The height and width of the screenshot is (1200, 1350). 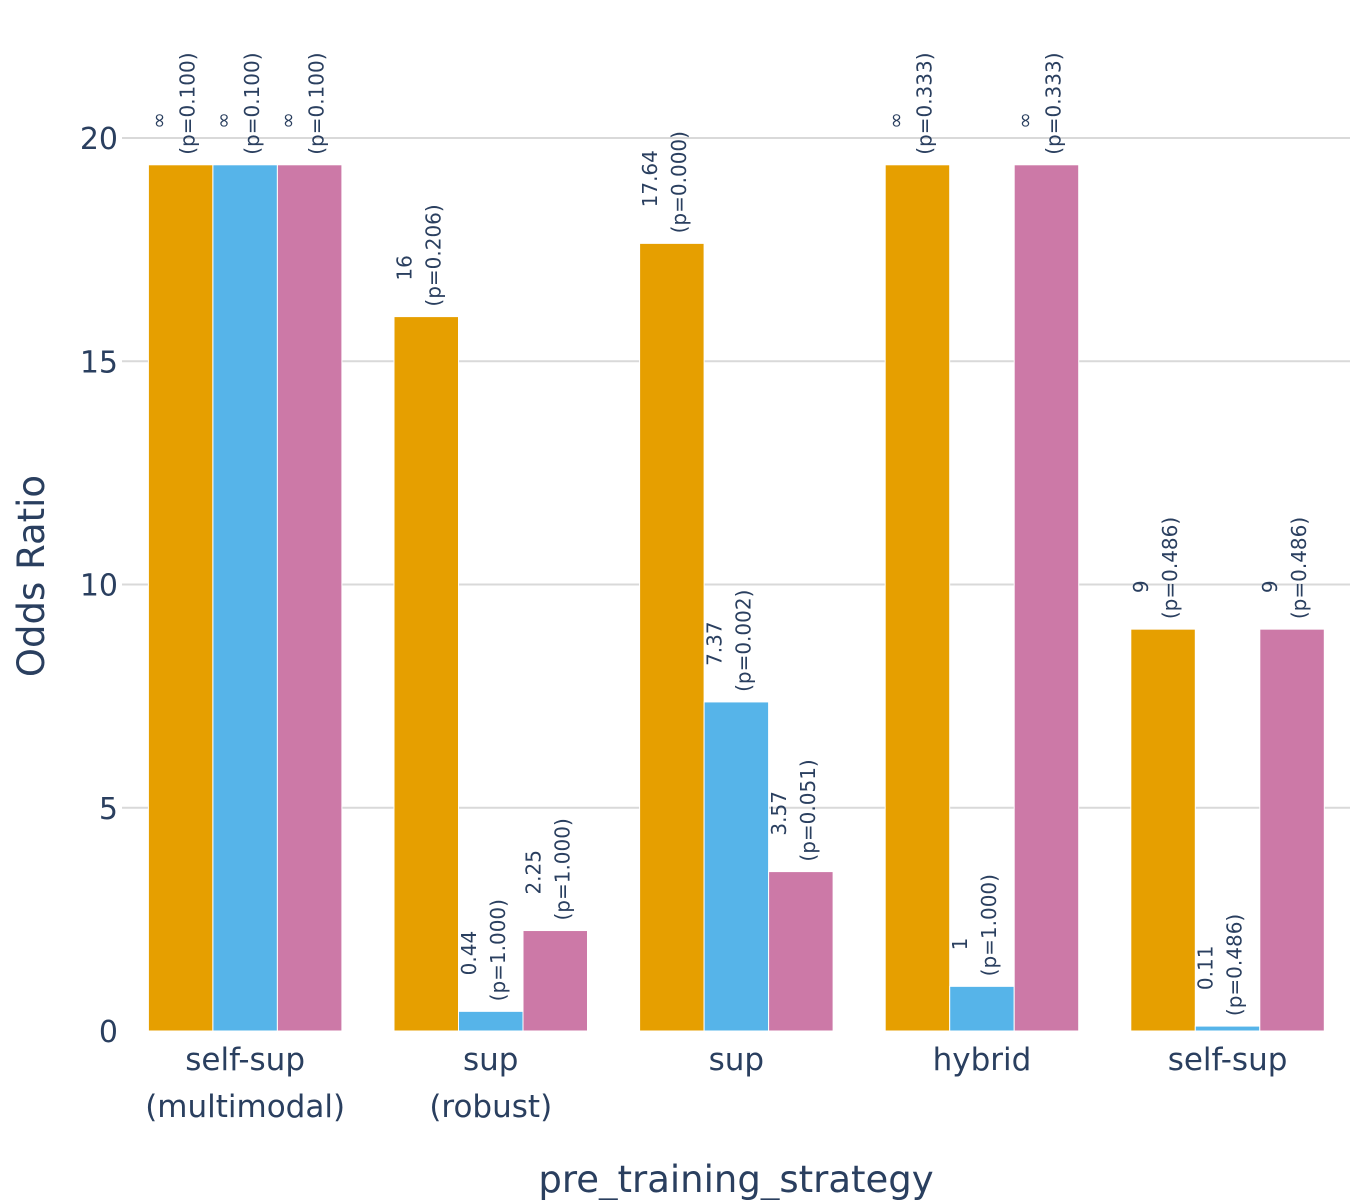 What do you see at coordinates (982, 1060) in the screenshot?
I see `x-tick-label: hybrid` at bounding box center [982, 1060].